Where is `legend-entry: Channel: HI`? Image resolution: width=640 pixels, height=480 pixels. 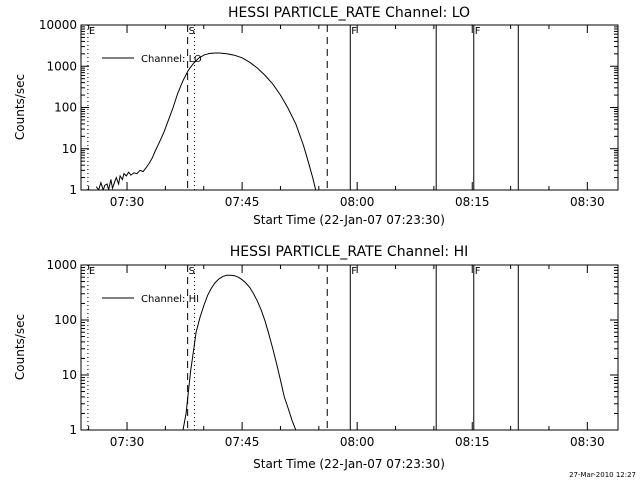
legend-entry: Channel: HI is located at coordinates (170, 299).